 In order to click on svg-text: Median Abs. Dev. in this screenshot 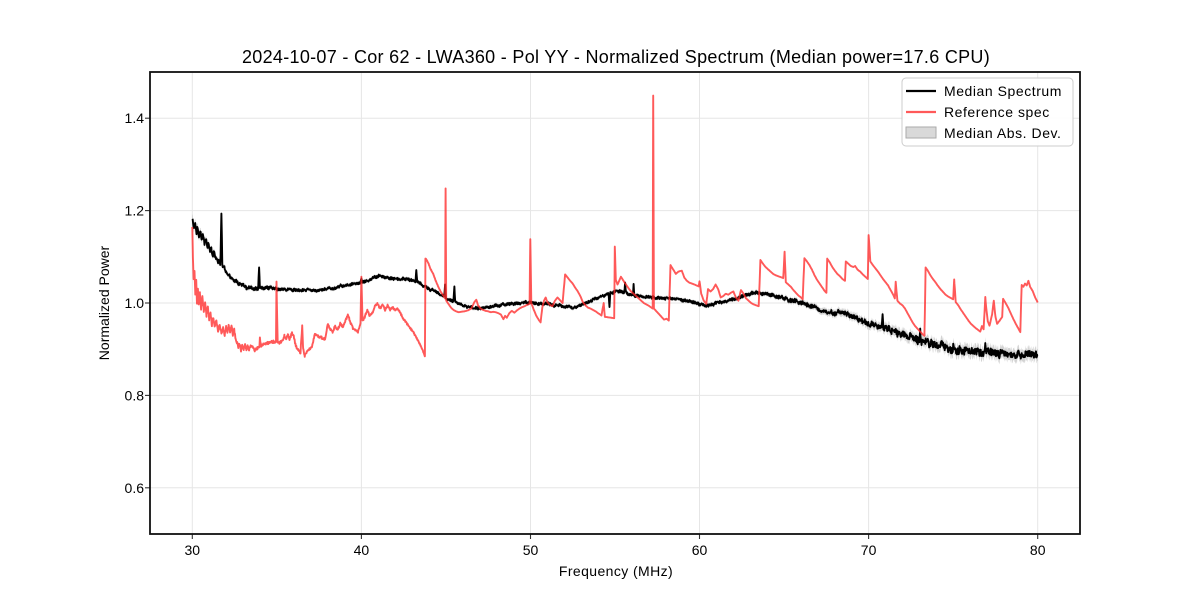, I will do `click(1002, 133)`.